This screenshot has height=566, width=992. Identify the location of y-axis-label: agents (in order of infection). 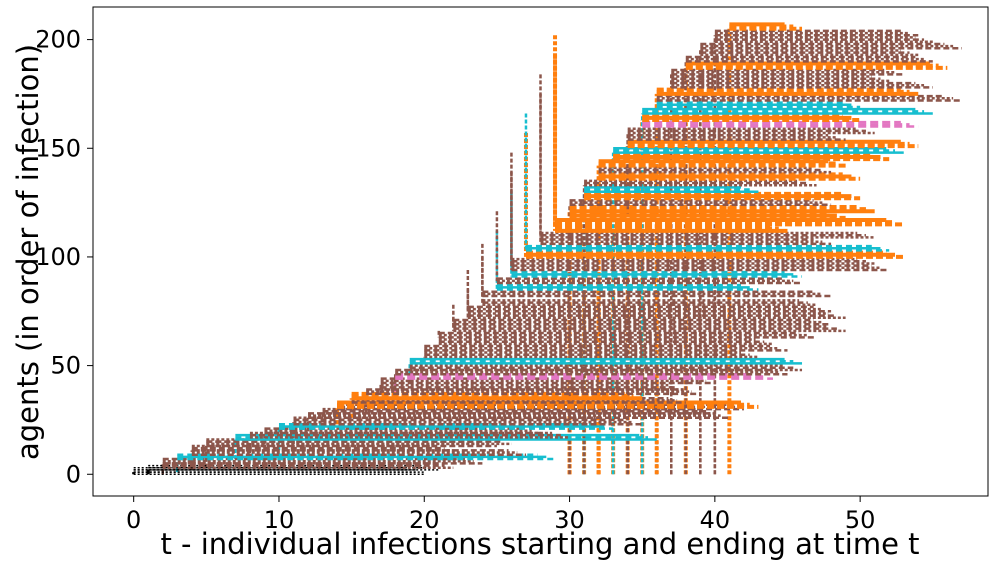
(28, 252).